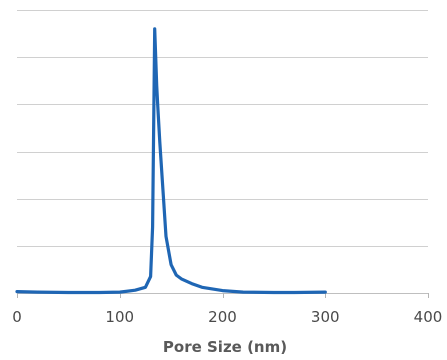  Describe the element at coordinates (225, 347) in the screenshot. I see `x-axis-title: Pore Size (nm)` at that location.